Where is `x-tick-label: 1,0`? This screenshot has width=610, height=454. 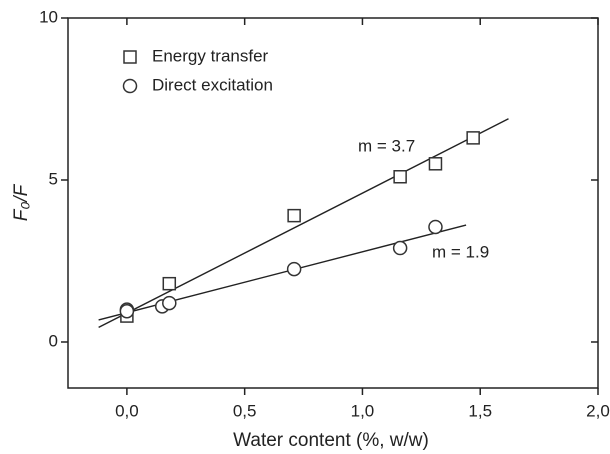
x-tick-label: 1,0 is located at coordinates (363, 410).